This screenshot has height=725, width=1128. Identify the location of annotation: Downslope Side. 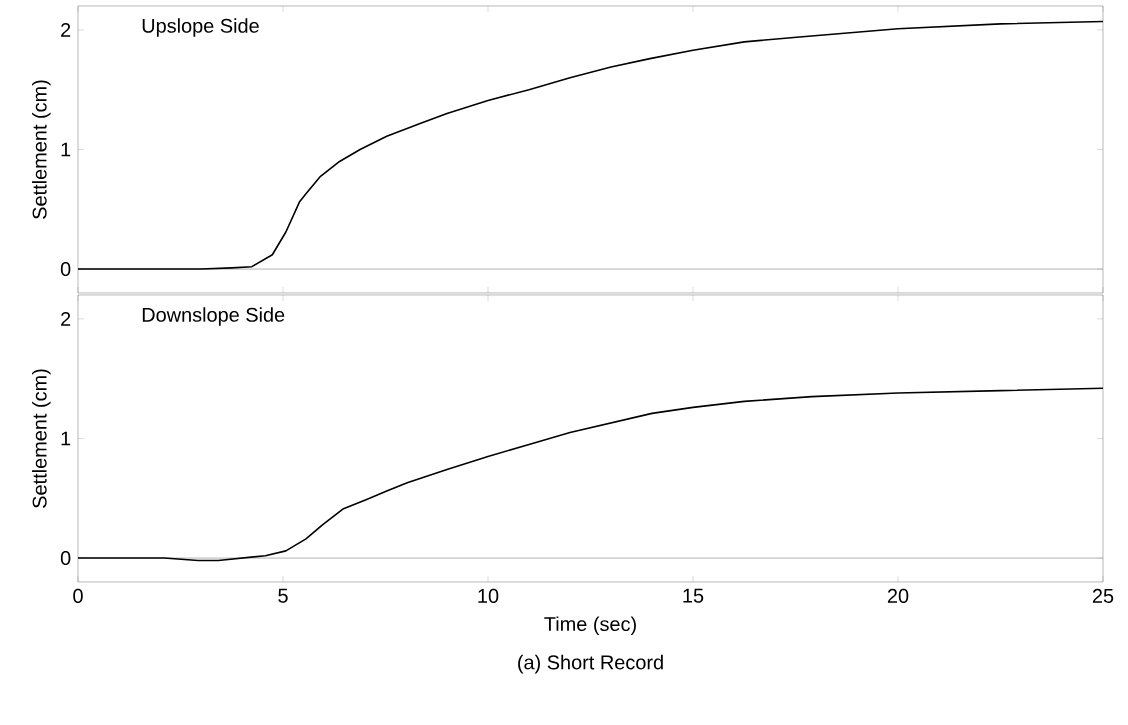
(213, 316).